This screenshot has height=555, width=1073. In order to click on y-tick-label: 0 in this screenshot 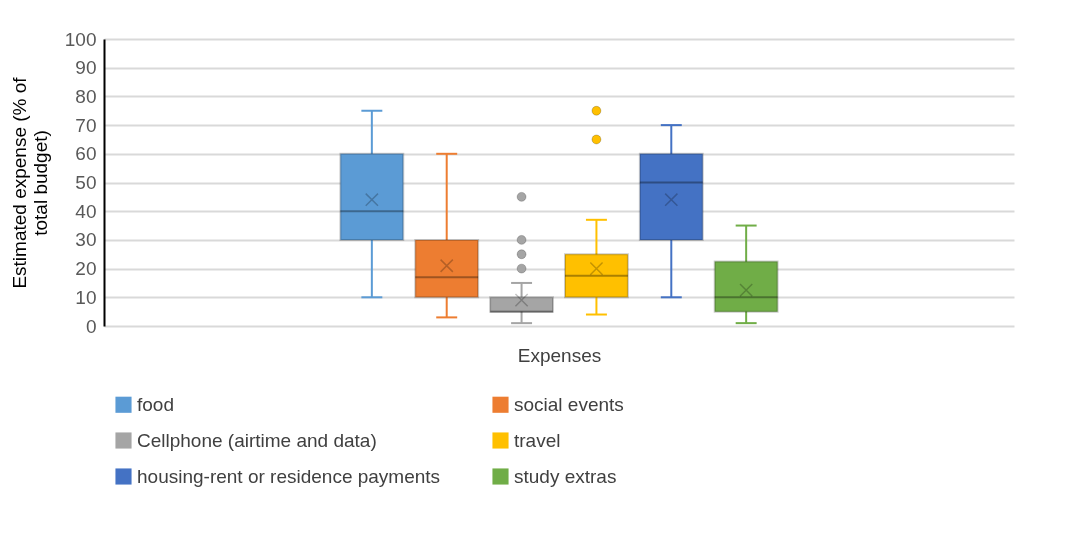, I will do `click(91, 326)`.